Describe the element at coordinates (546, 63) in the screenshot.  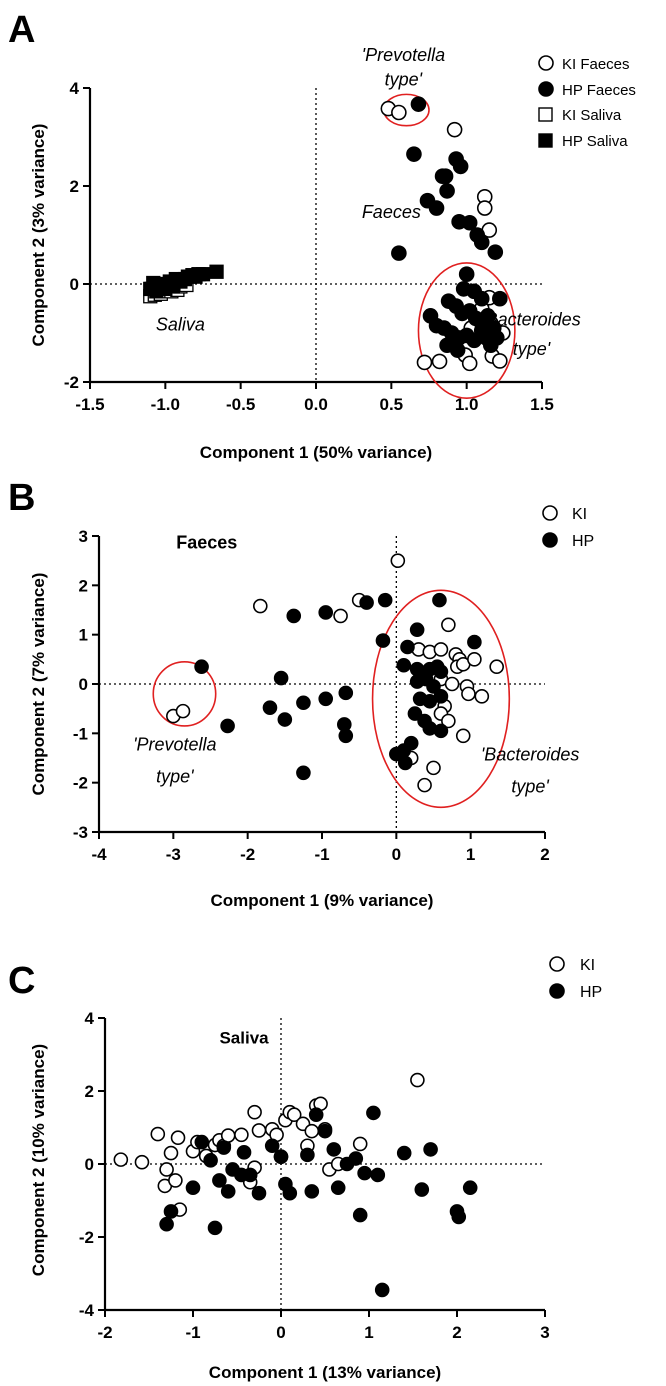
I see `legend-a-ki-faeces-marker` at that location.